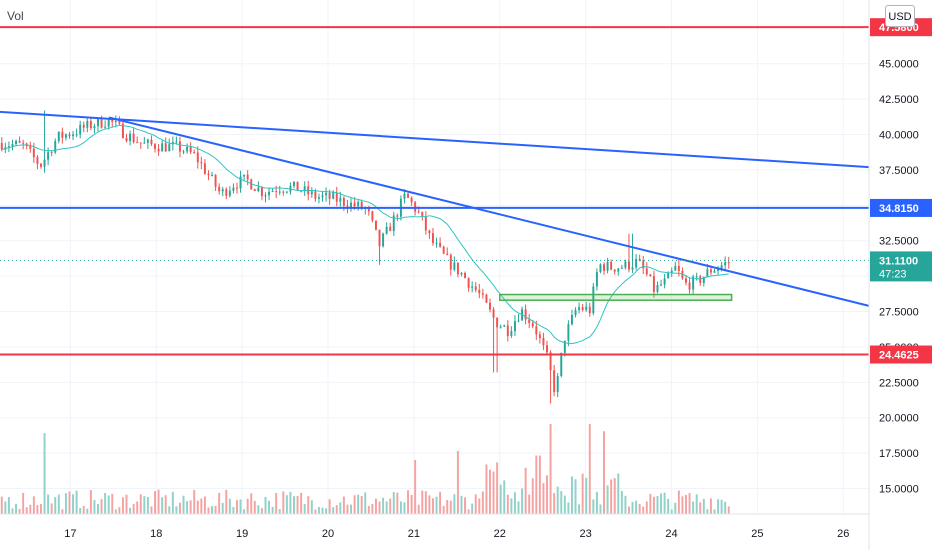 The image size is (932, 555). I want to click on level-price-badge, so click(901, 207).